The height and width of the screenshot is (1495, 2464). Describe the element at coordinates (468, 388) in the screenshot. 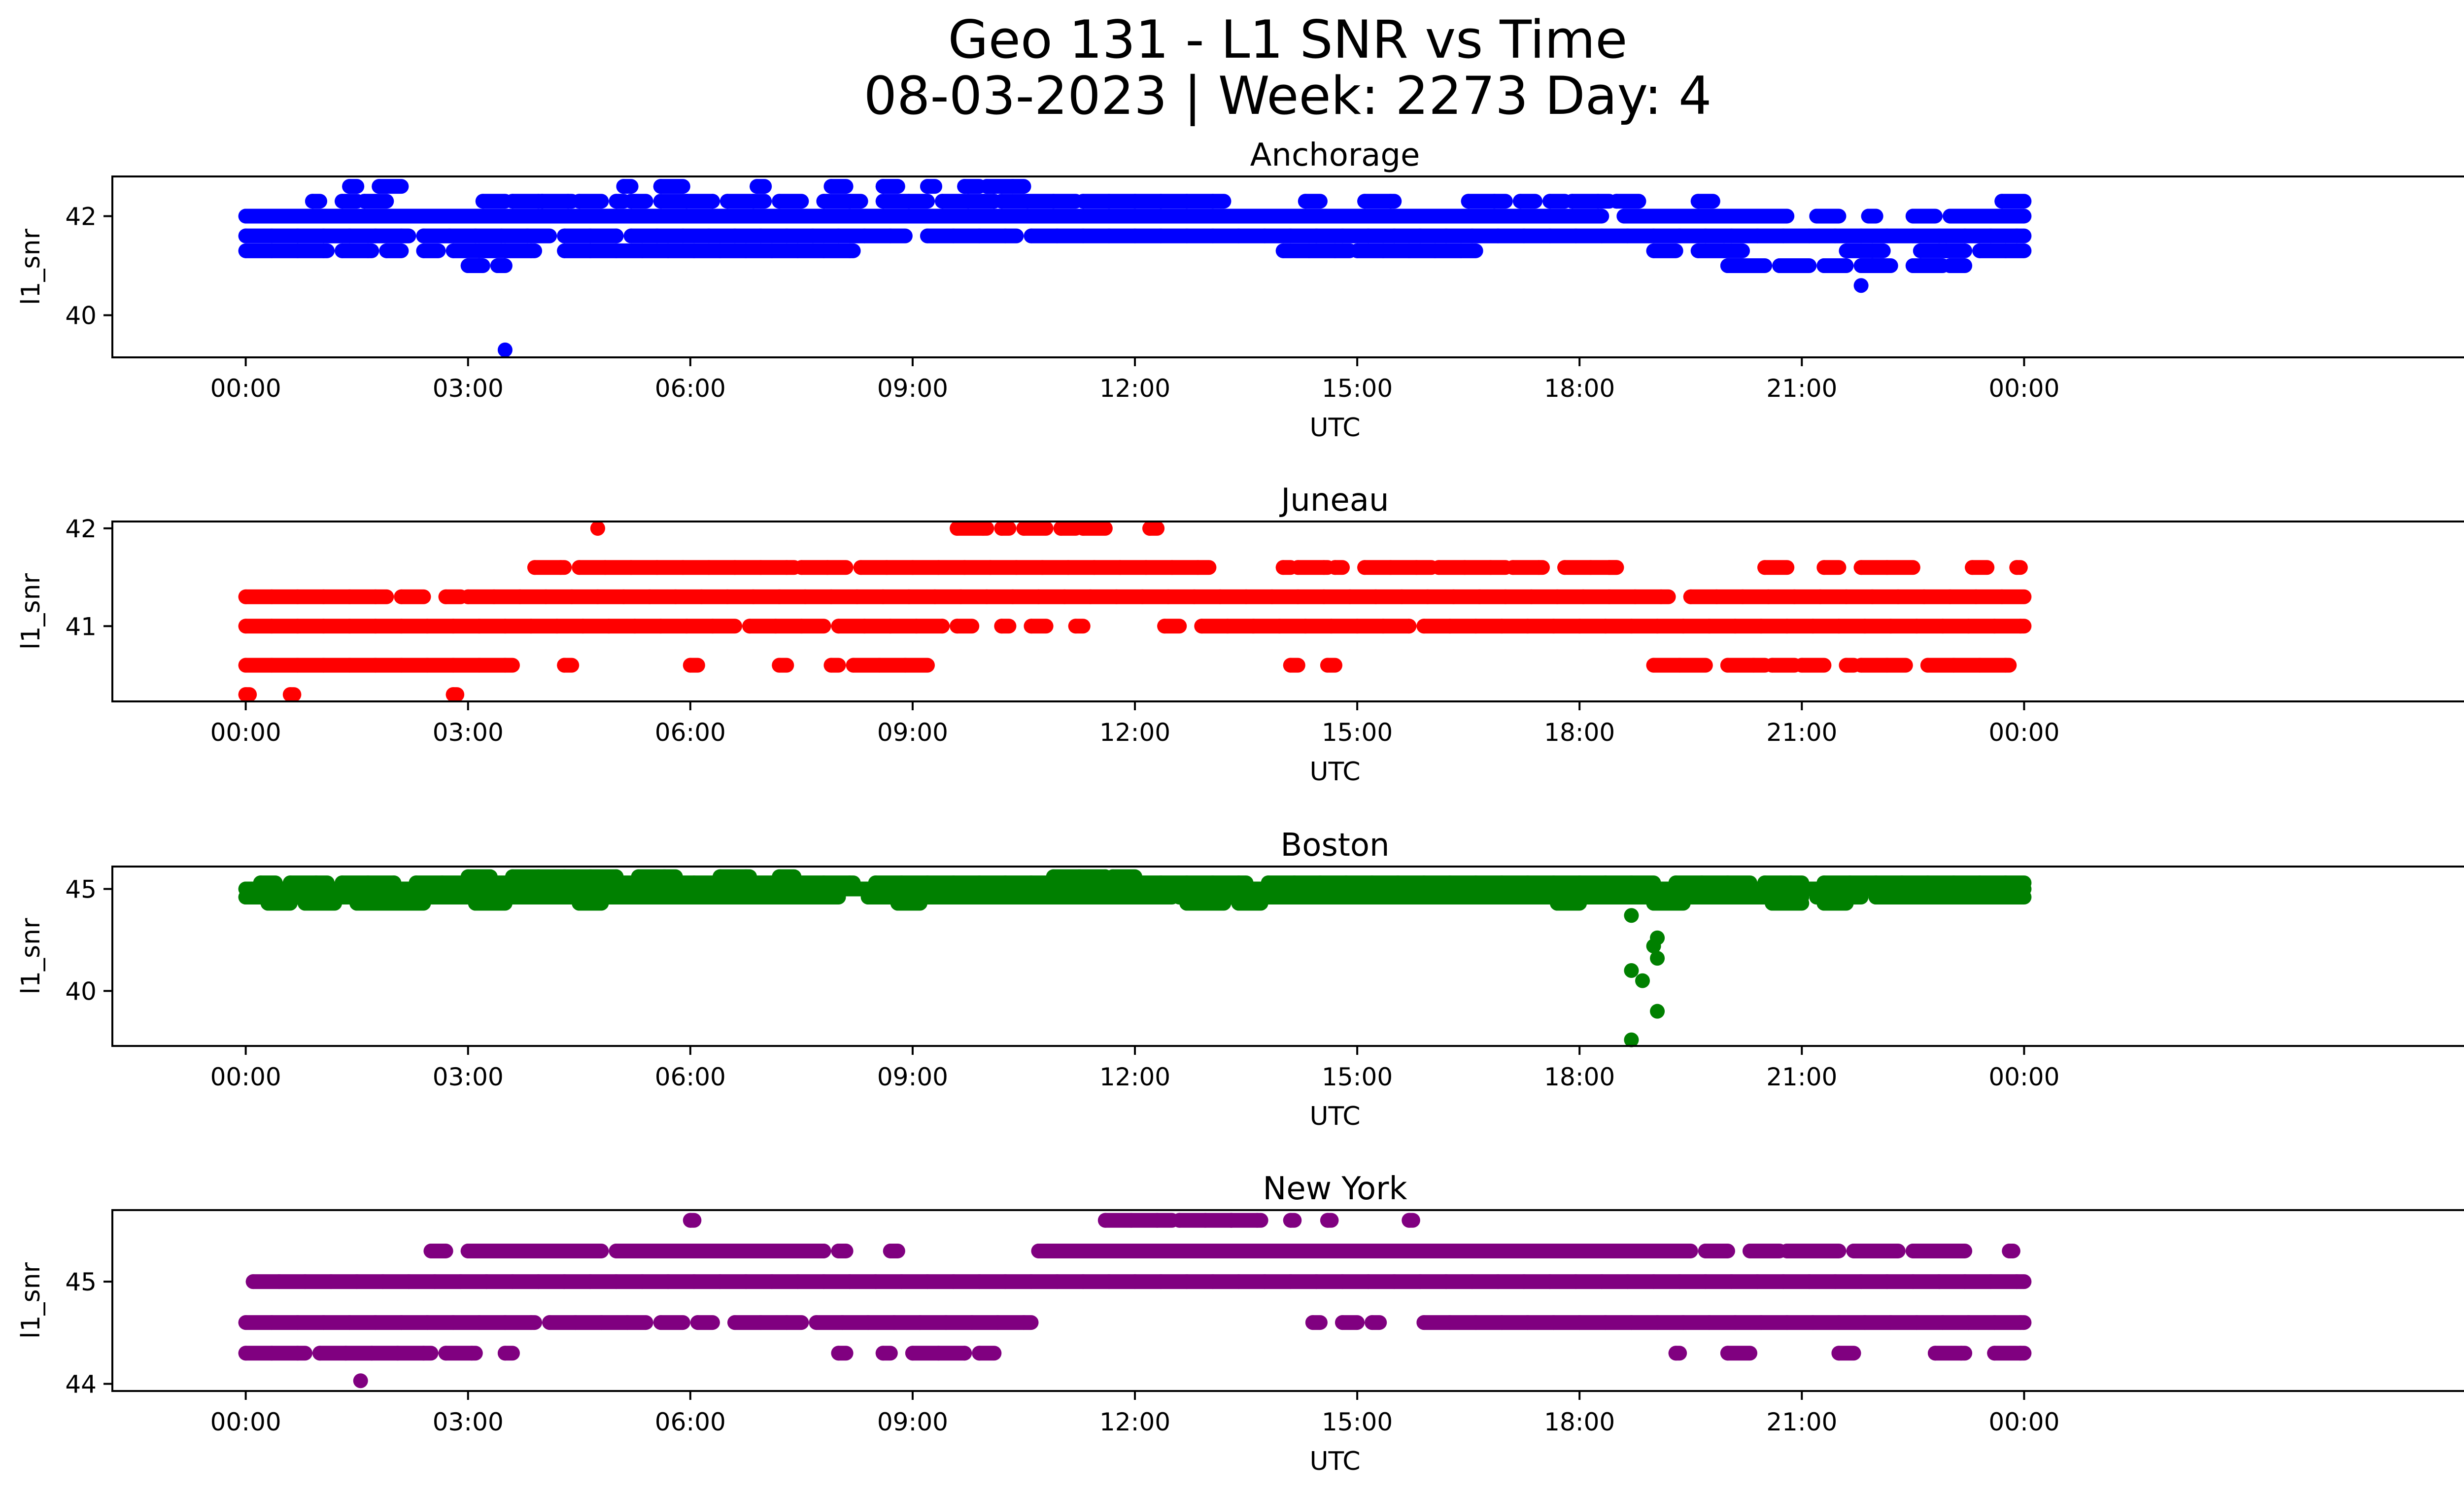

I see `x-tick-label: 03:00` at that location.